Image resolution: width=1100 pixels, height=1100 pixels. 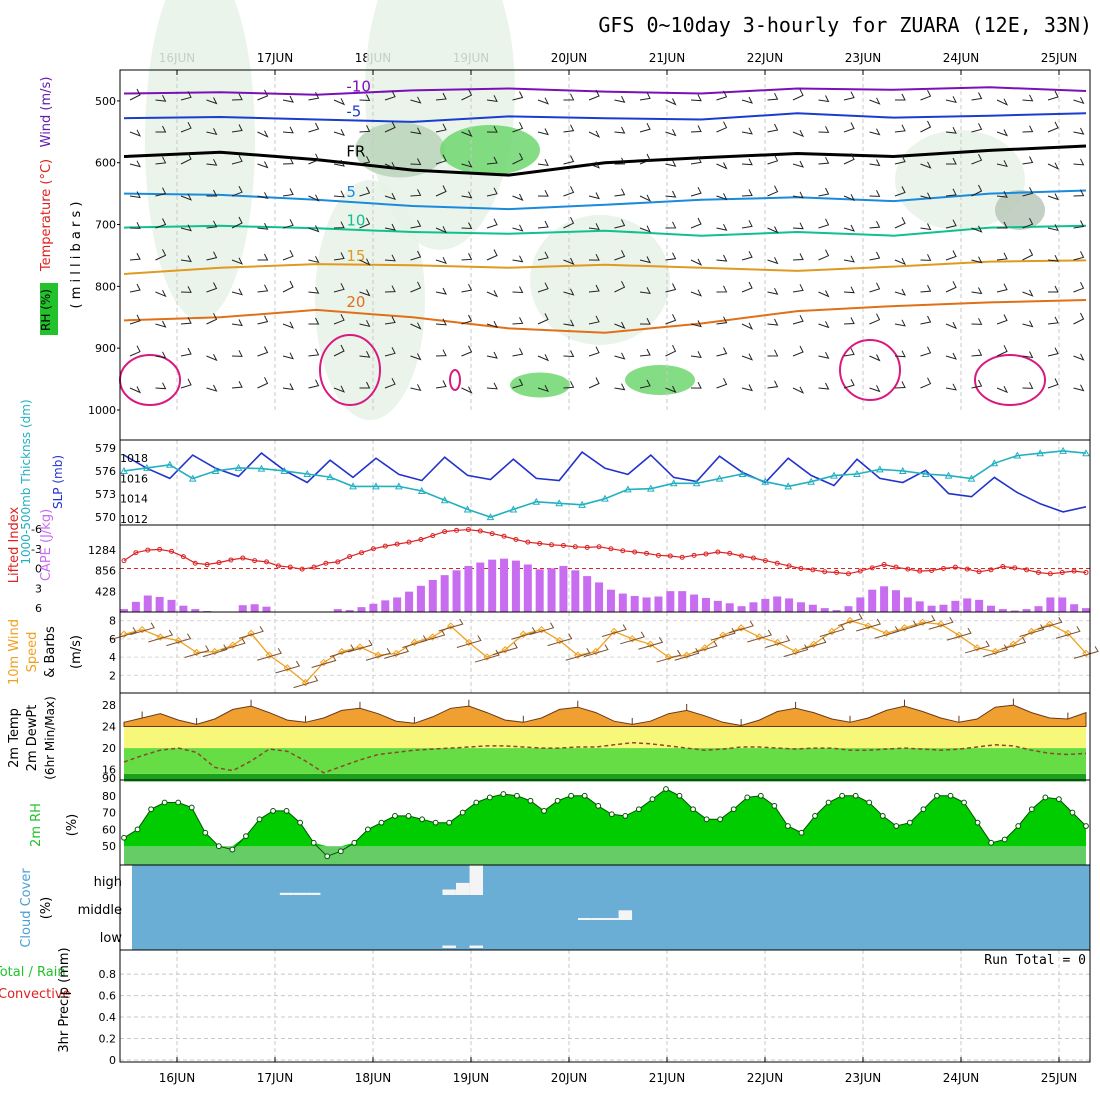 I want to click on lifted-tick: 0, so click(x=38, y=569).